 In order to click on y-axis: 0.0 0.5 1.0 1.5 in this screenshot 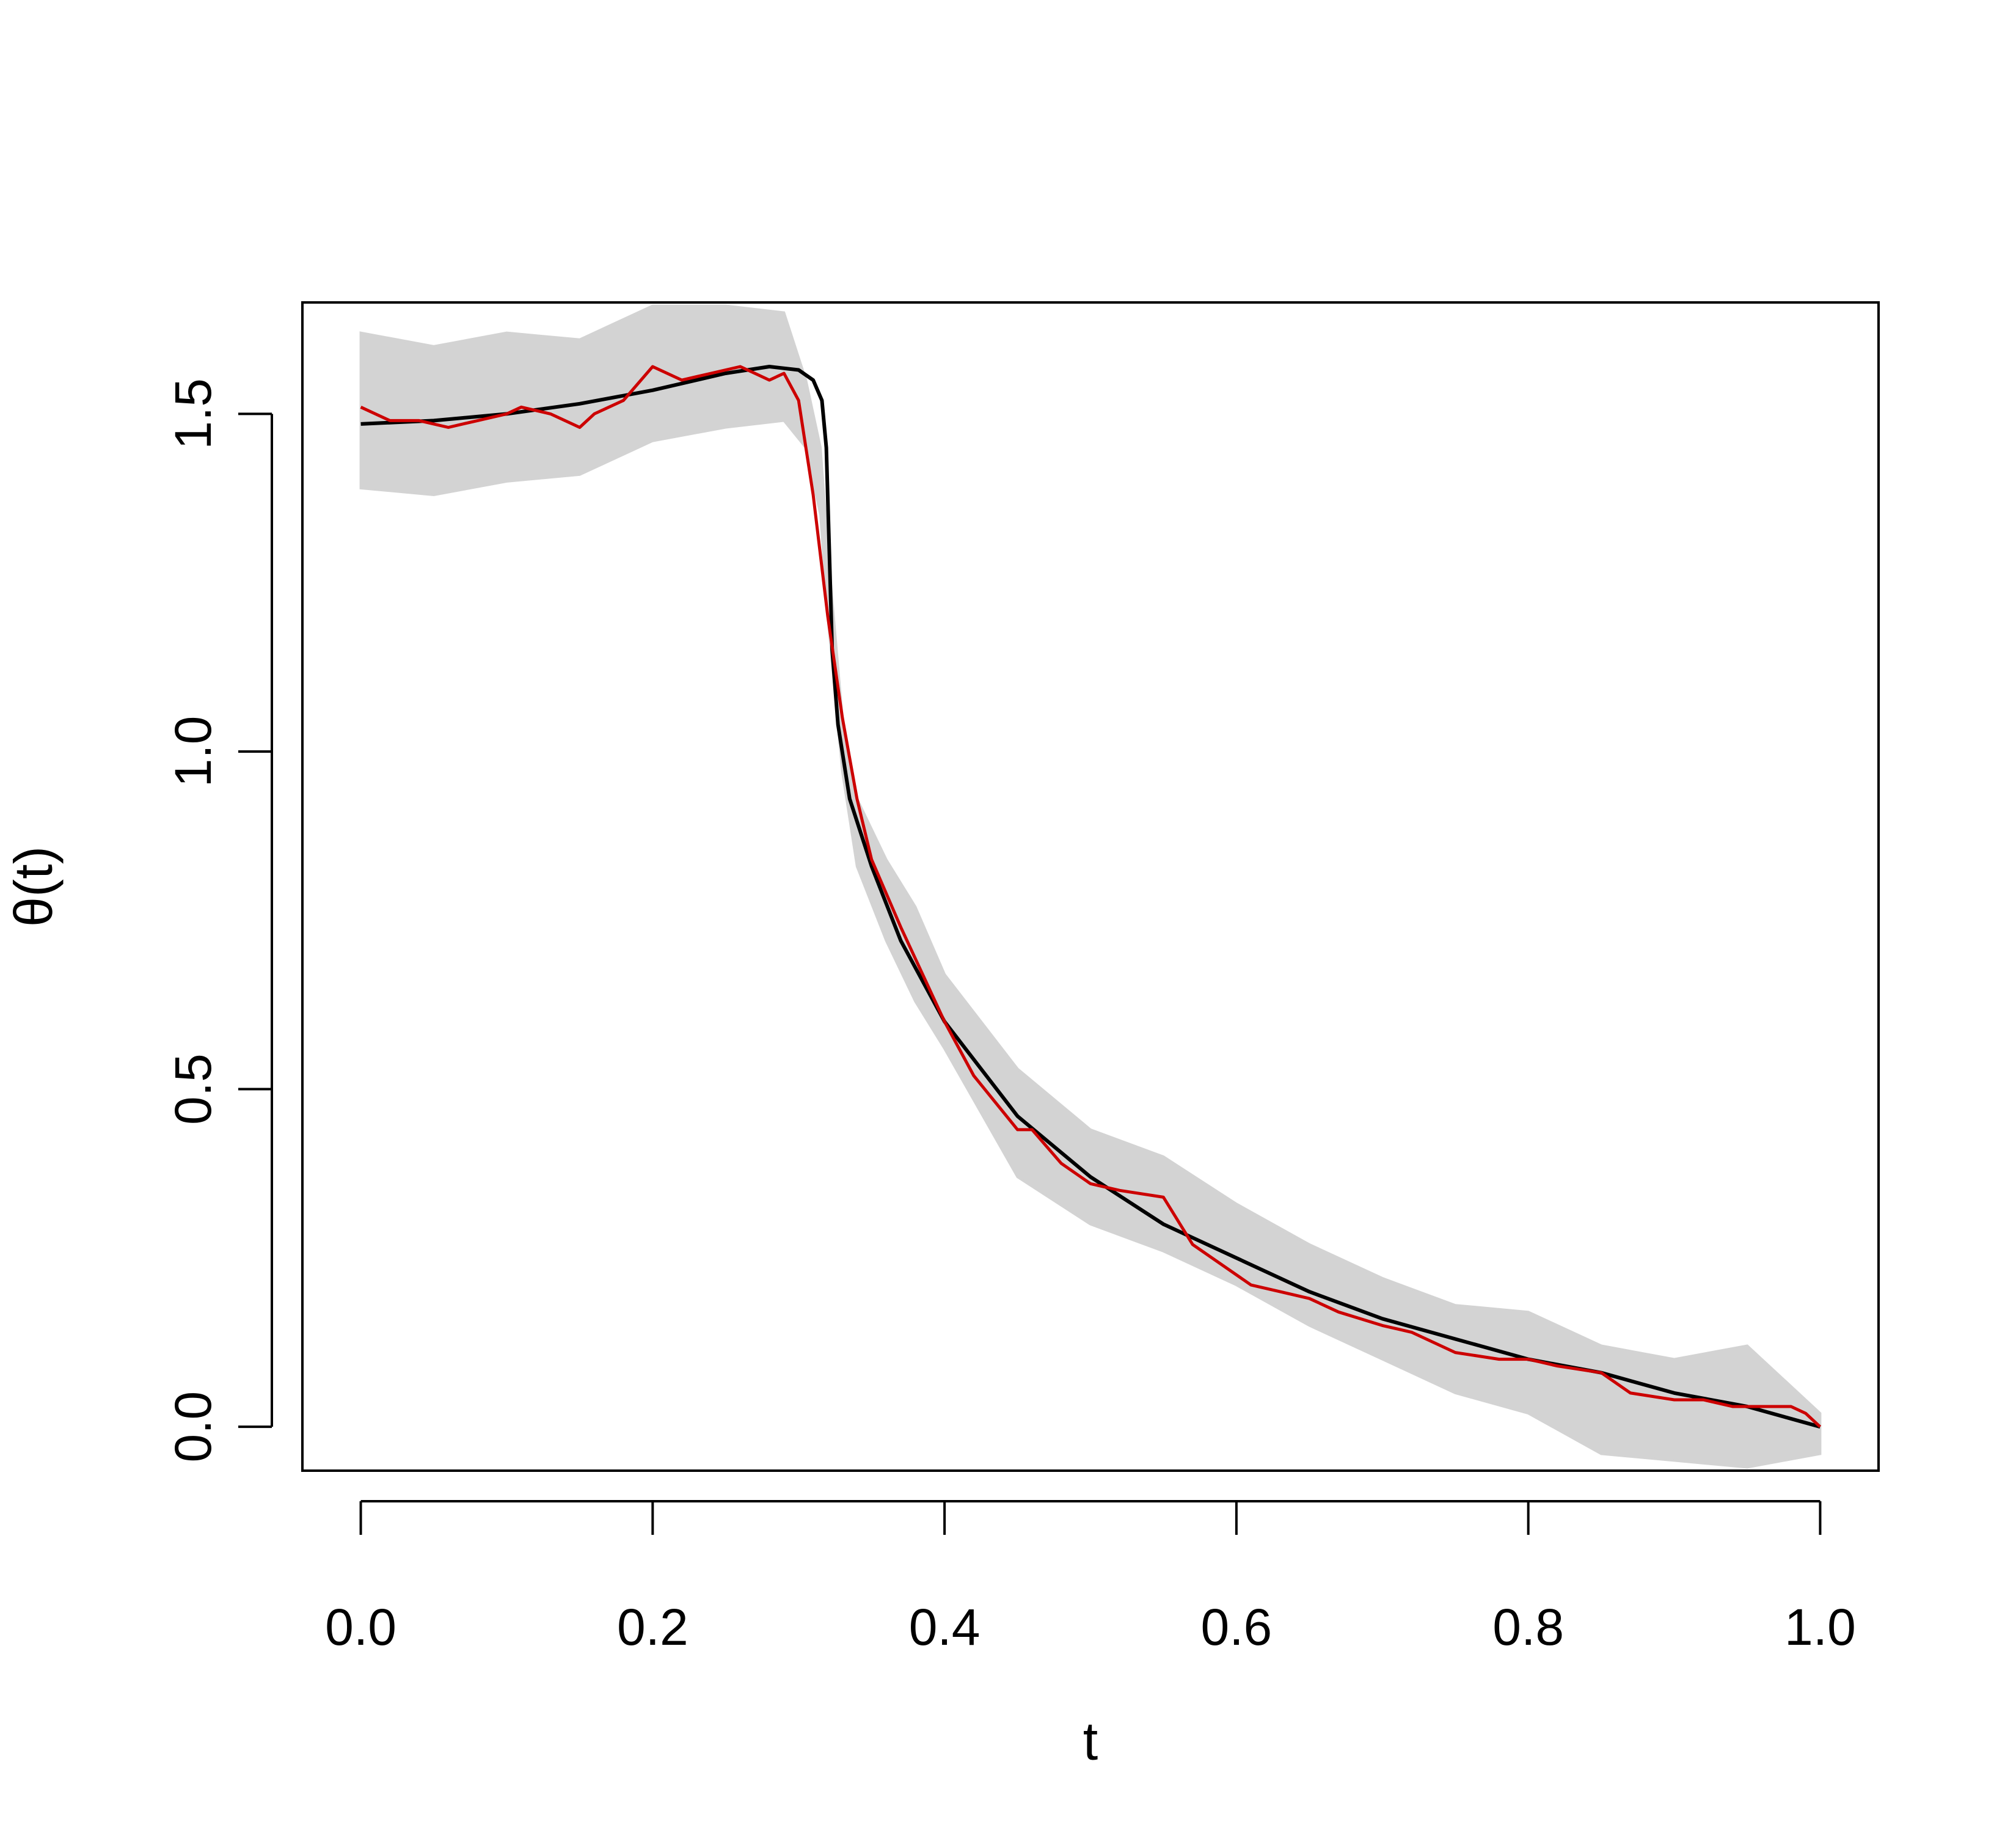, I will do `click(219, 920)`.